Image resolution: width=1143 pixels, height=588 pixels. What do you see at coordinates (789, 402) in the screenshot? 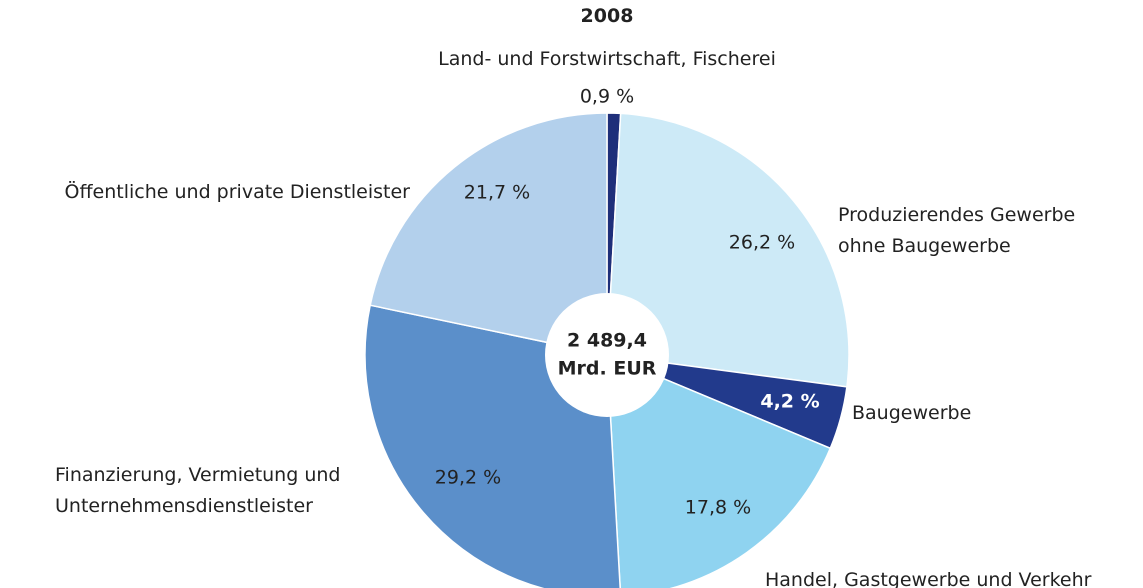
I see `value-label: 4,2 %` at bounding box center [789, 402].